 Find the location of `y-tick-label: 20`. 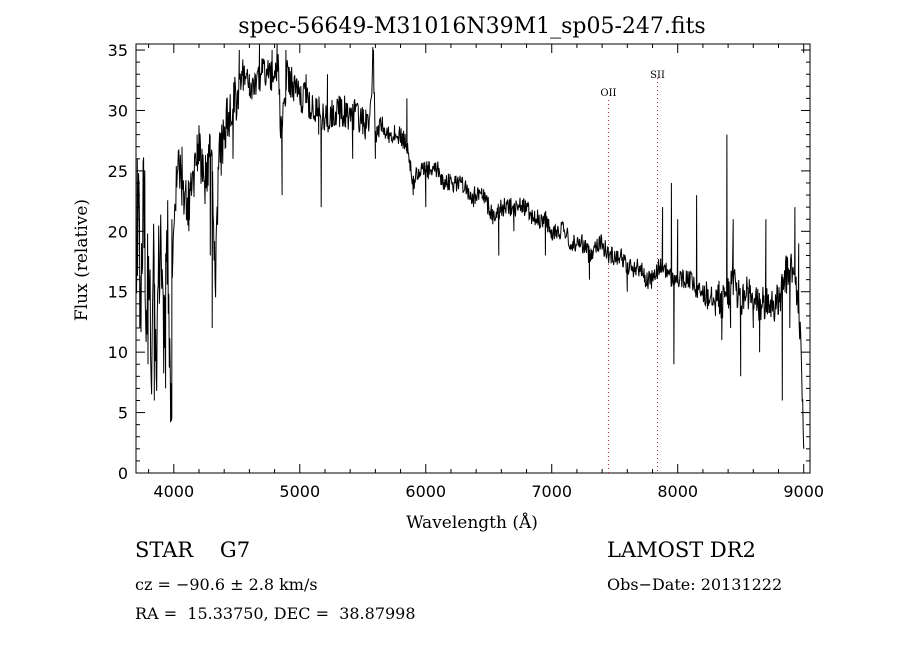

y-tick-label: 20 is located at coordinates (118, 231).